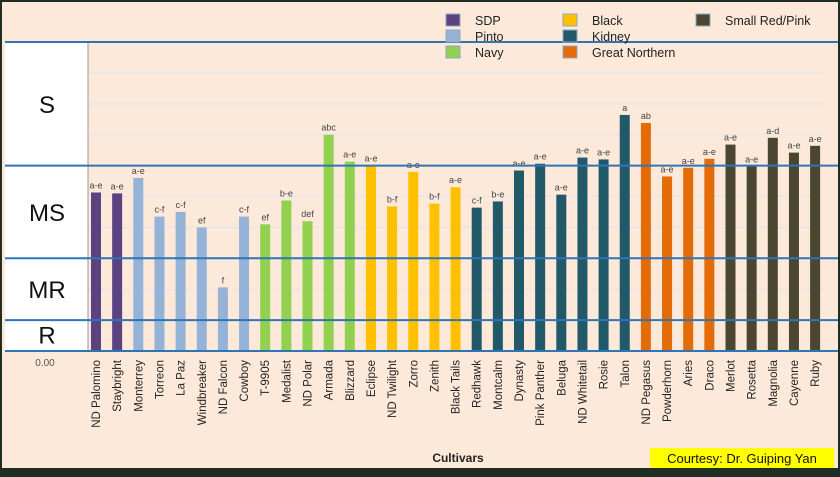 Image resolution: width=840 pixels, height=477 pixels. I want to click on x-tick-label: Monterrey, so click(139, 386).